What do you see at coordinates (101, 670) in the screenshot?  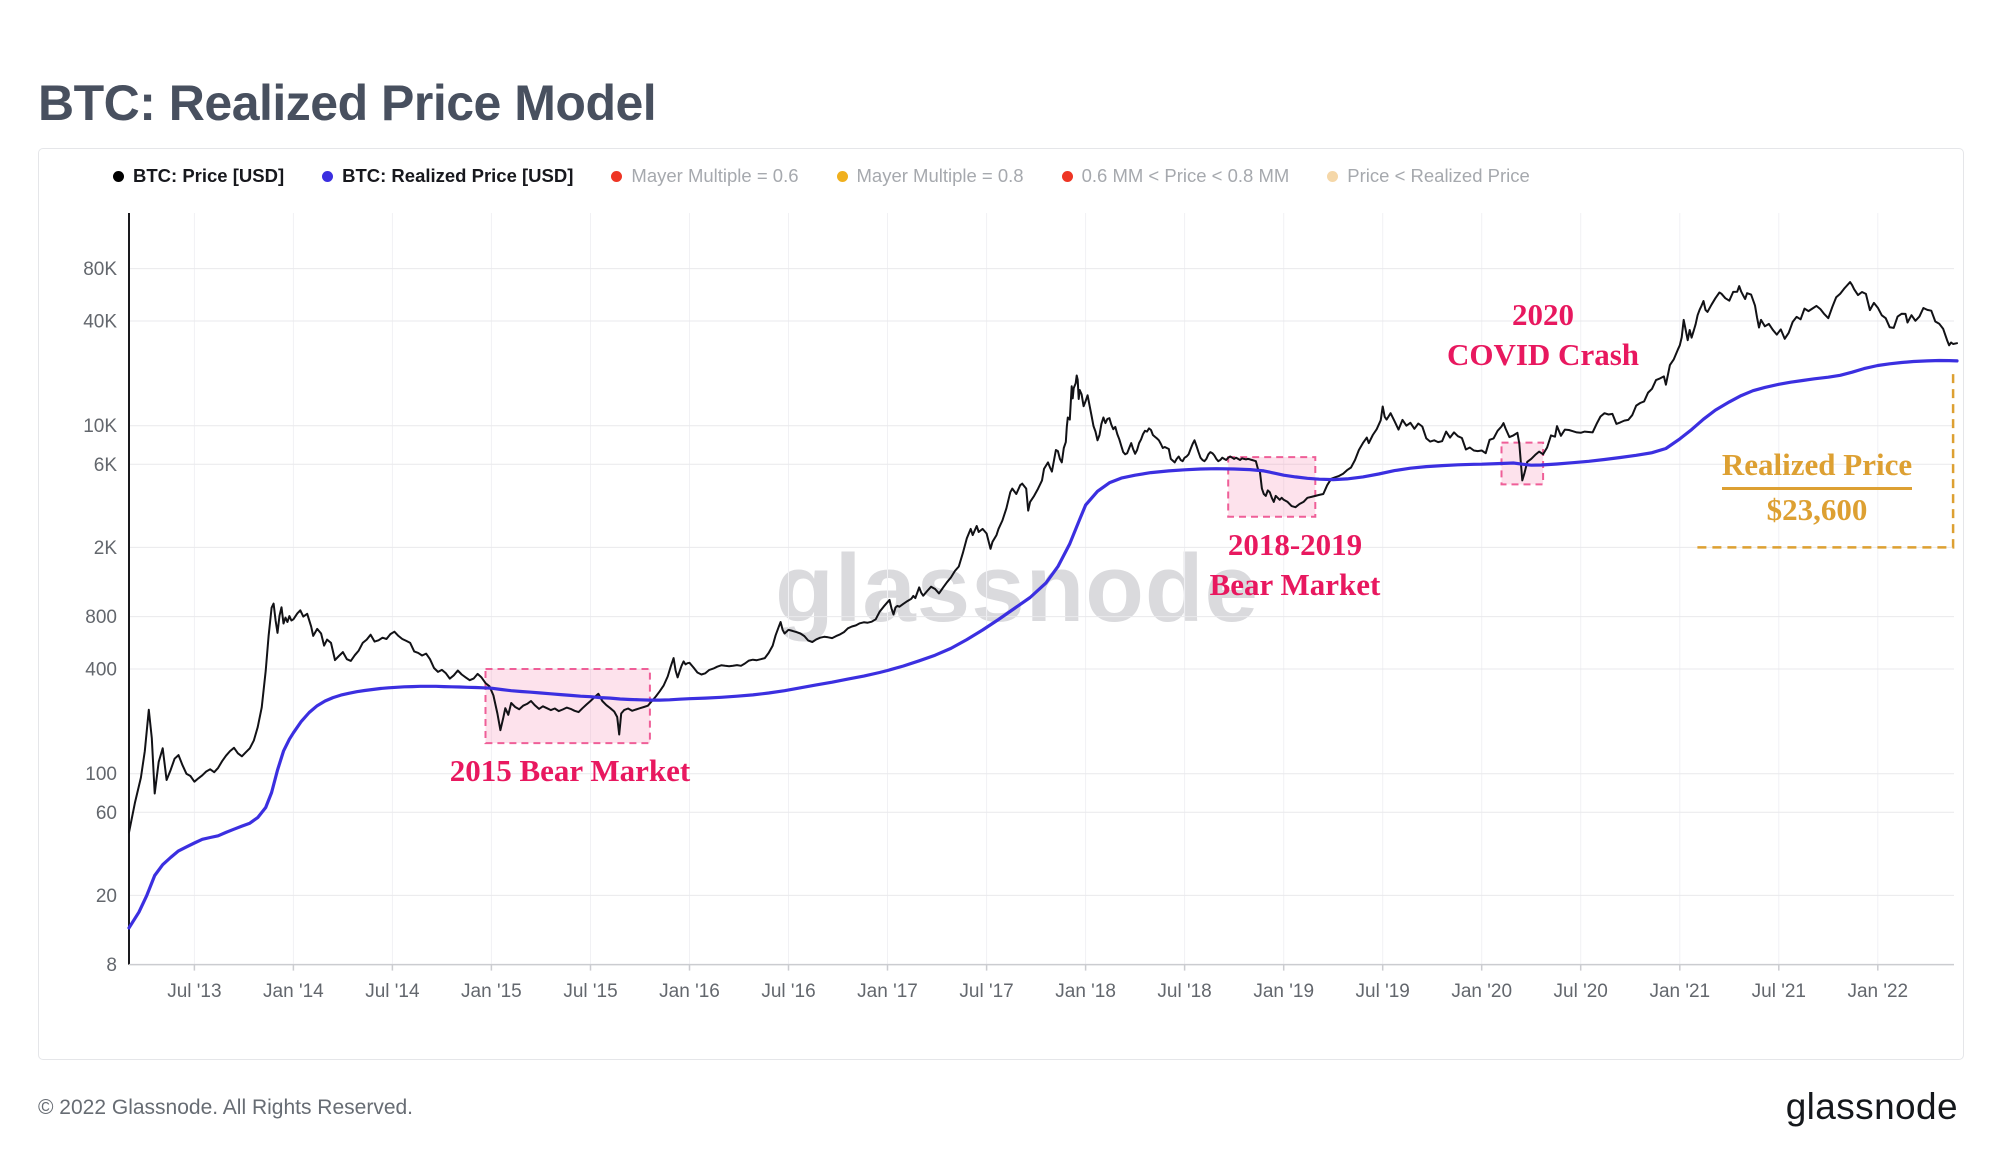 I see `svg-text: 400` at bounding box center [101, 670].